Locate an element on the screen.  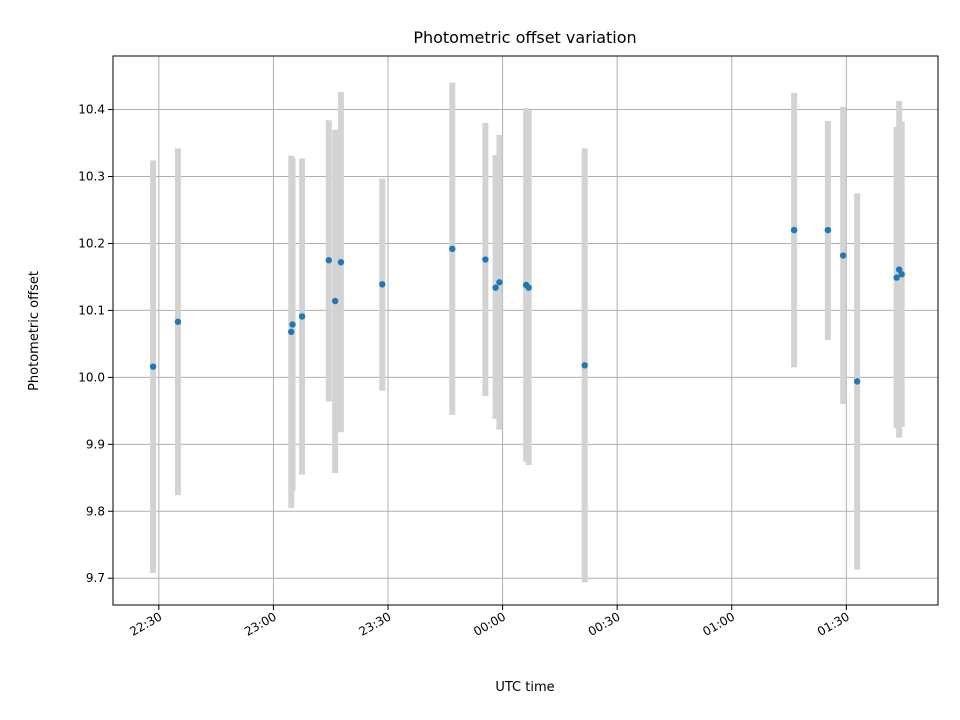
chart-title: Photometric offset variation is located at coordinates (524, 37).